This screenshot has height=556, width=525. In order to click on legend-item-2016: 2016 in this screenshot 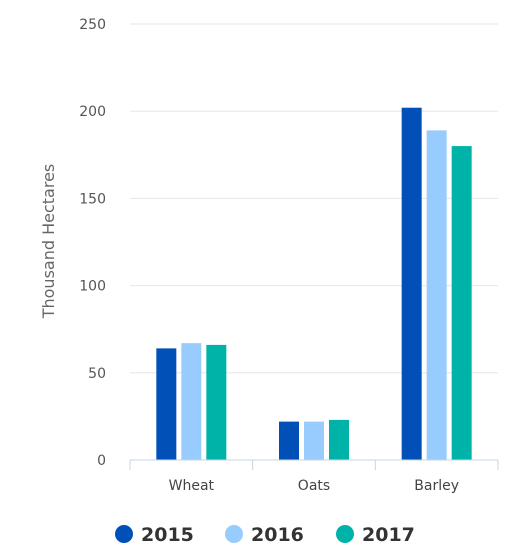, I will do `click(264, 535)`.